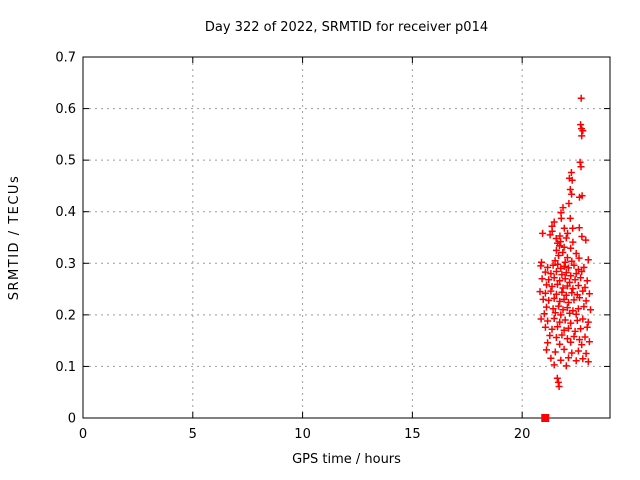  What do you see at coordinates (65, 264) in the screenshot?
I see `y-tick-label: 0.3` at bounding box center [65, 264].